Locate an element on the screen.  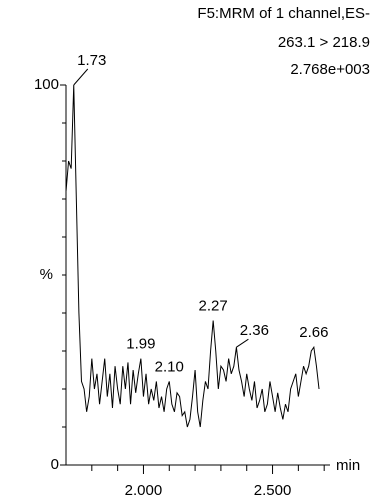
y-tick-label: 100 is located at coordinates (46, 84).